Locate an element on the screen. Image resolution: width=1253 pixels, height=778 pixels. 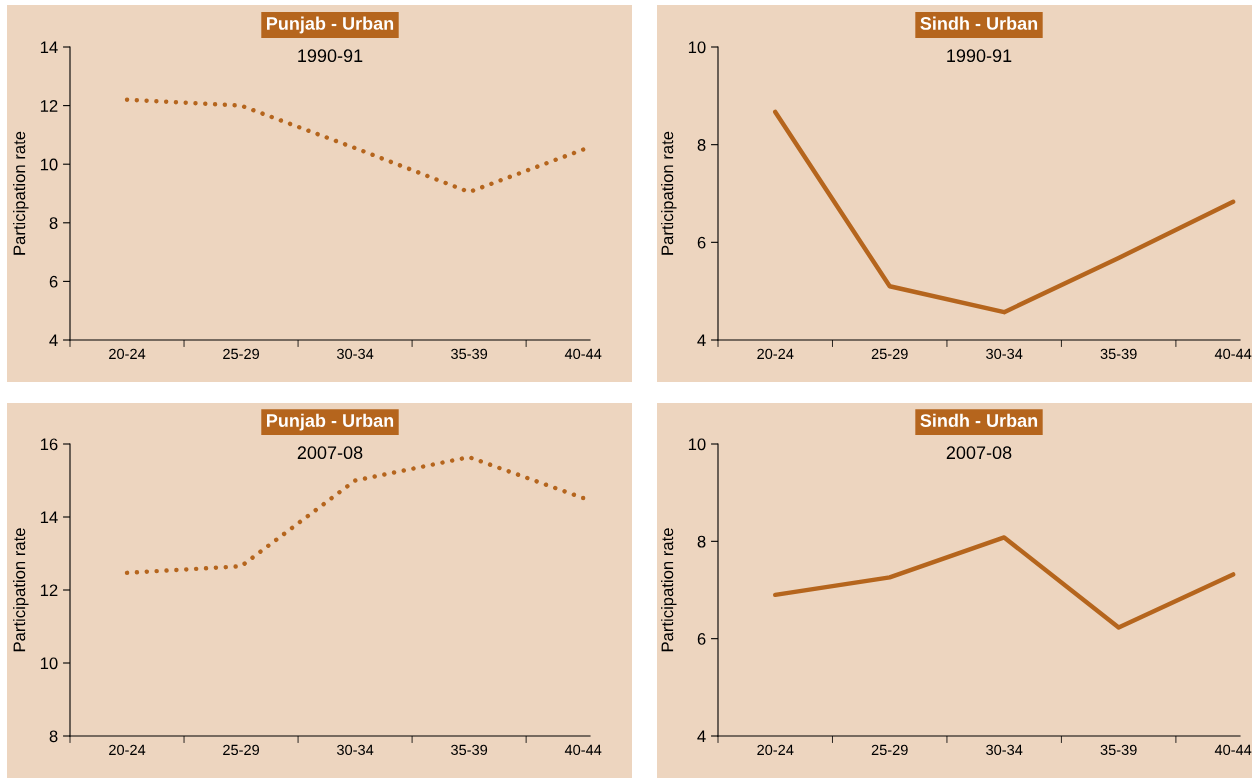
y-tick-label: 16 is located at coordinates (49, 444).